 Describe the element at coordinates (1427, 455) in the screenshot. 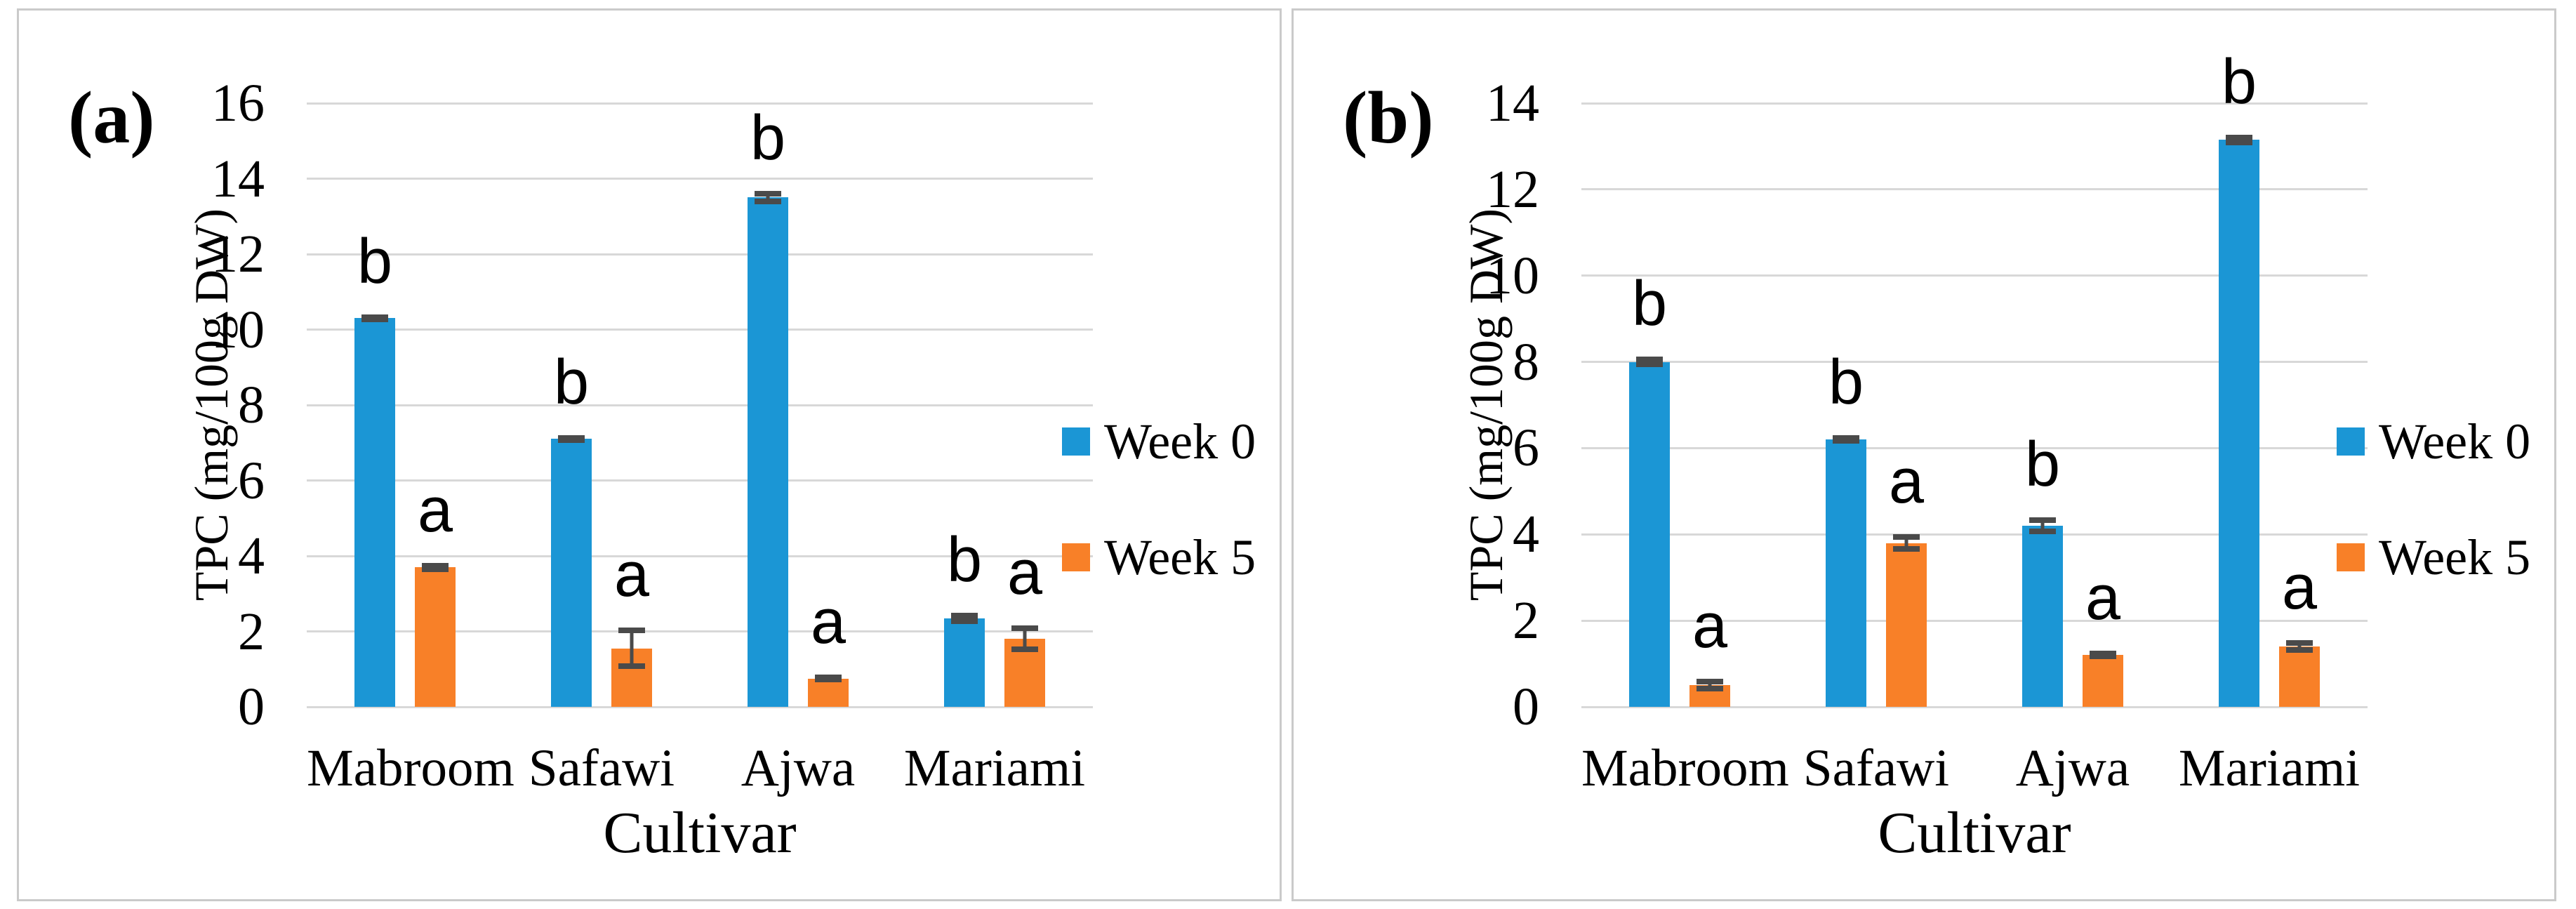

I see `y-axis-ticks: 0 2 4 6 8 10 12 14` at that location.